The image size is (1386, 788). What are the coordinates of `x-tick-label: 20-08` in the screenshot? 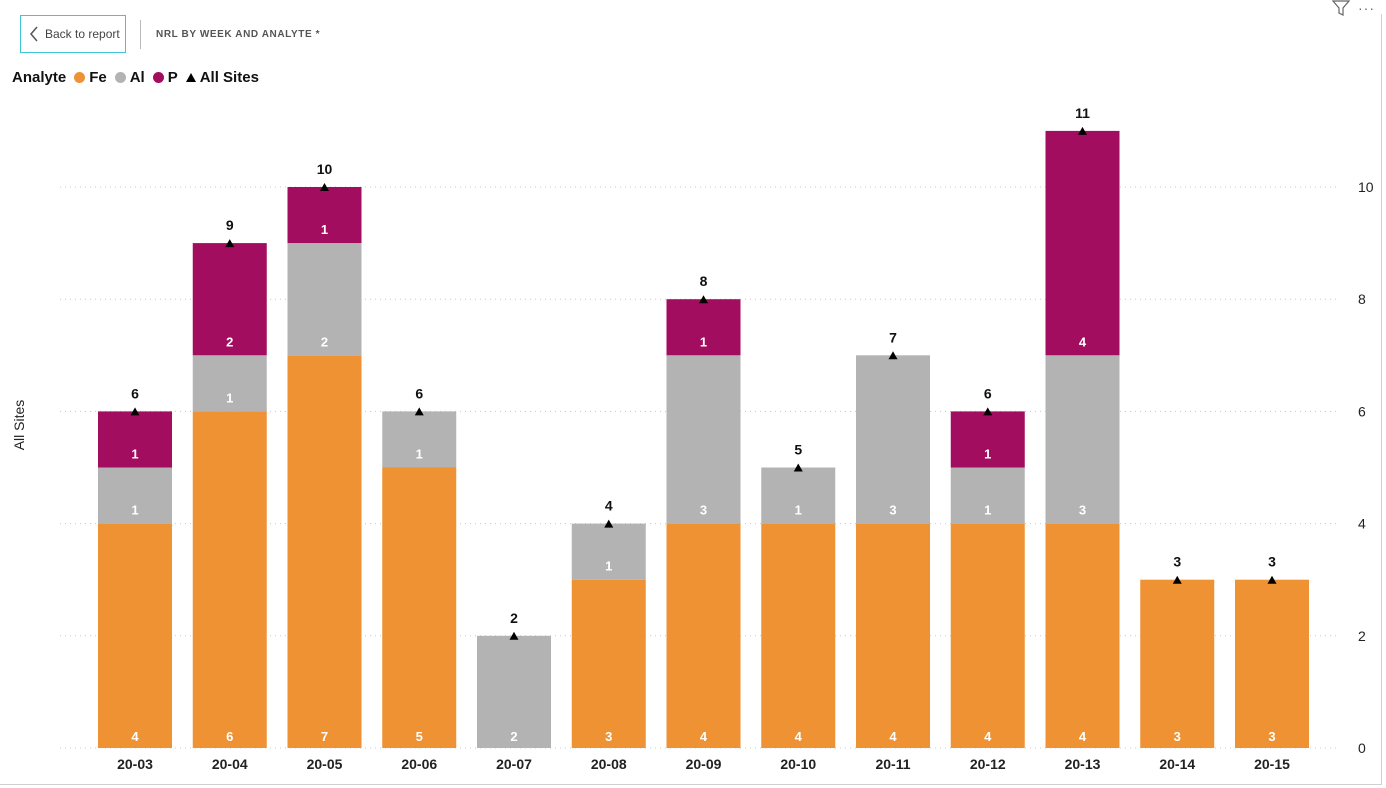 It's located at (609, 764).